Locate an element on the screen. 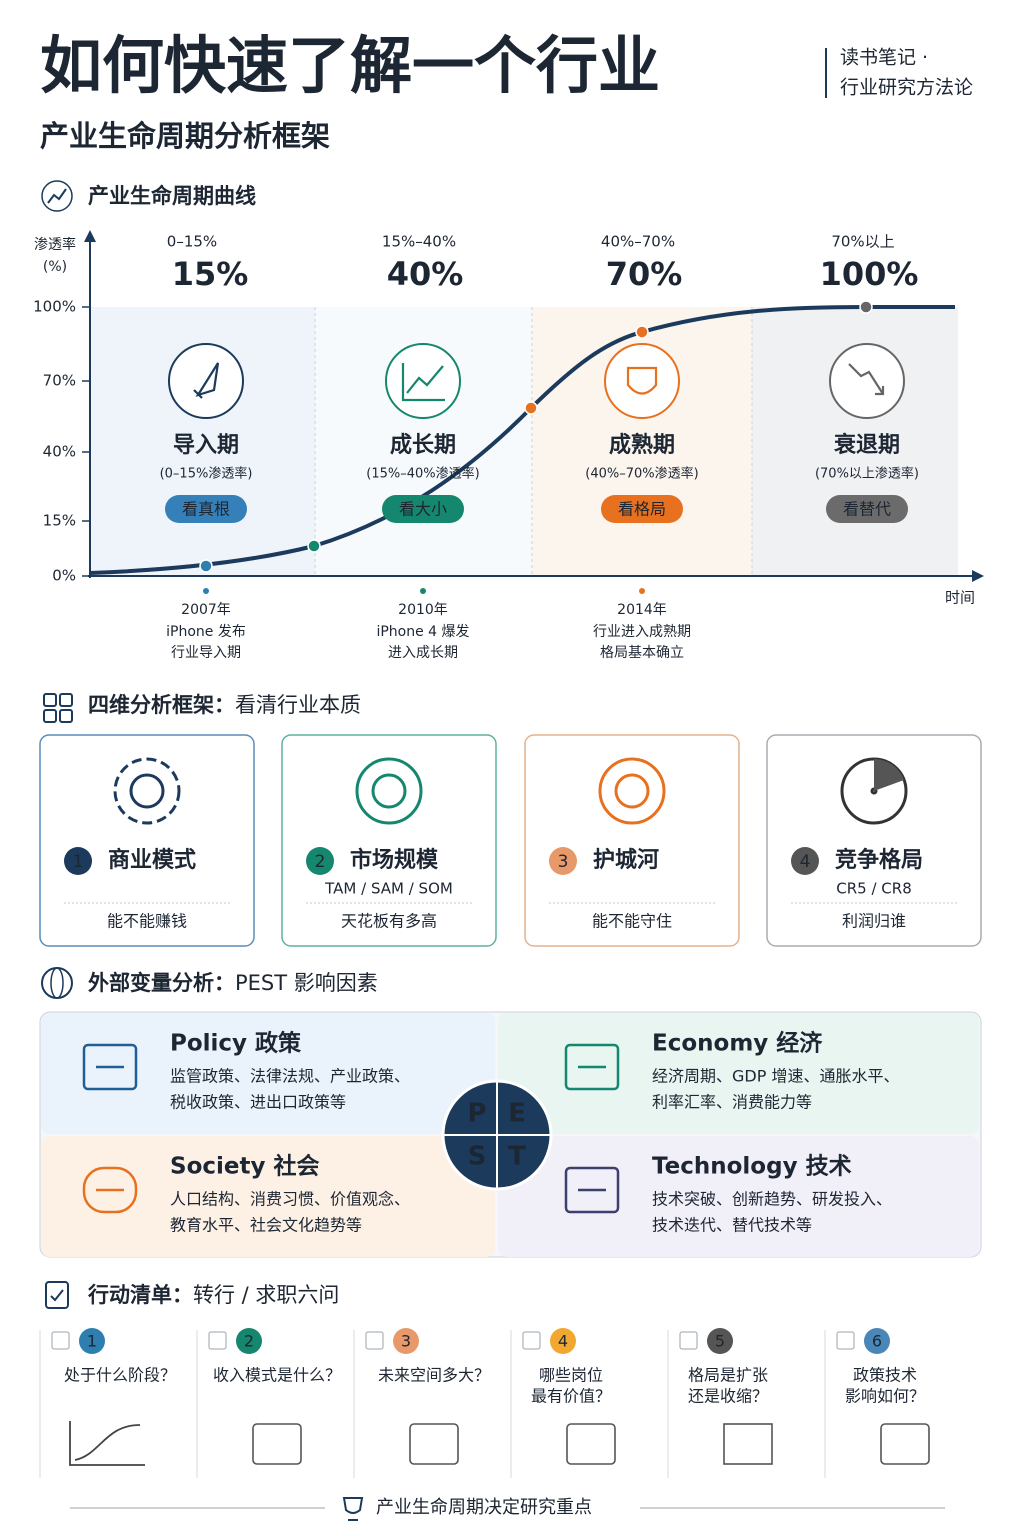  stage-value: 100% is located at coordinates (869, 274).